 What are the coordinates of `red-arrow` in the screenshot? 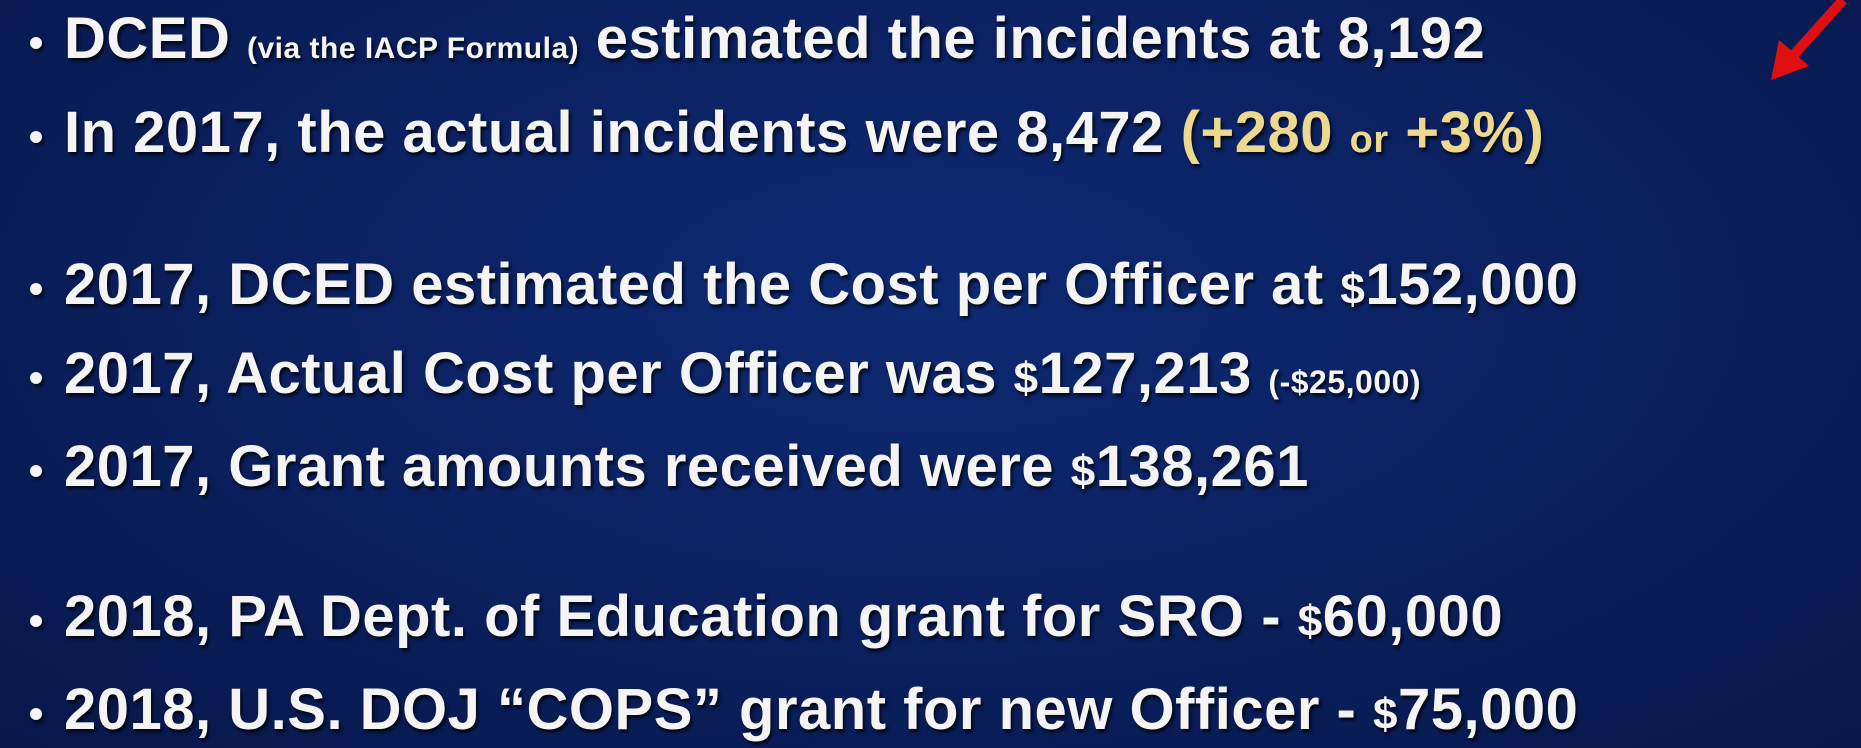 It's located at (1809, 40).